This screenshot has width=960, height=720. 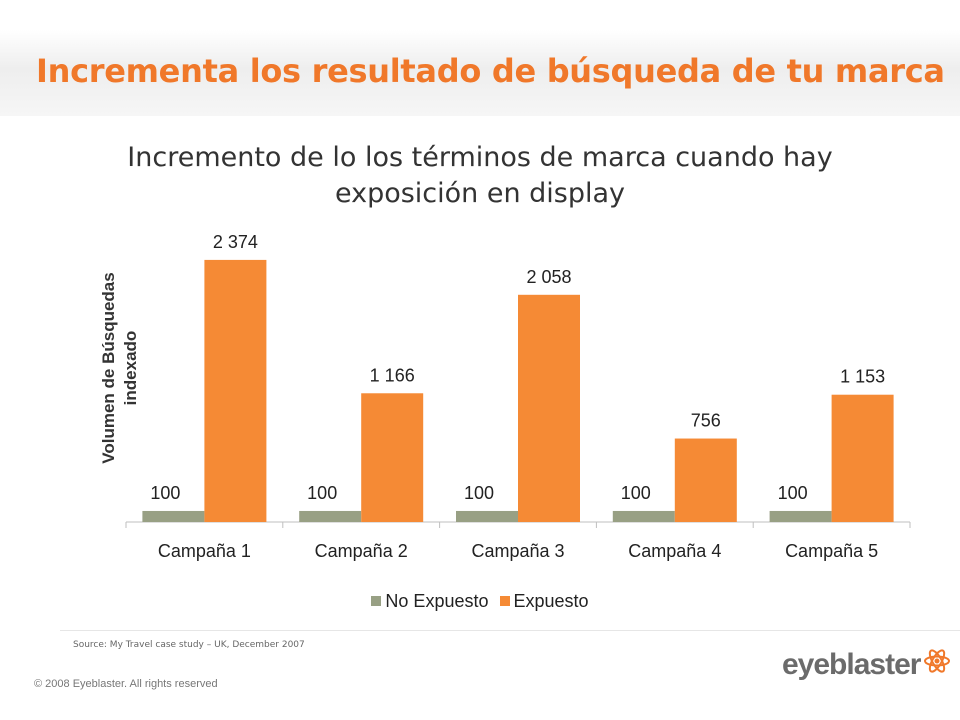 What do you see at coordinates (636, 493) in the screenshot?
I see `data-label-no-expuesto-4: 100` at bounding box center [636, 493].